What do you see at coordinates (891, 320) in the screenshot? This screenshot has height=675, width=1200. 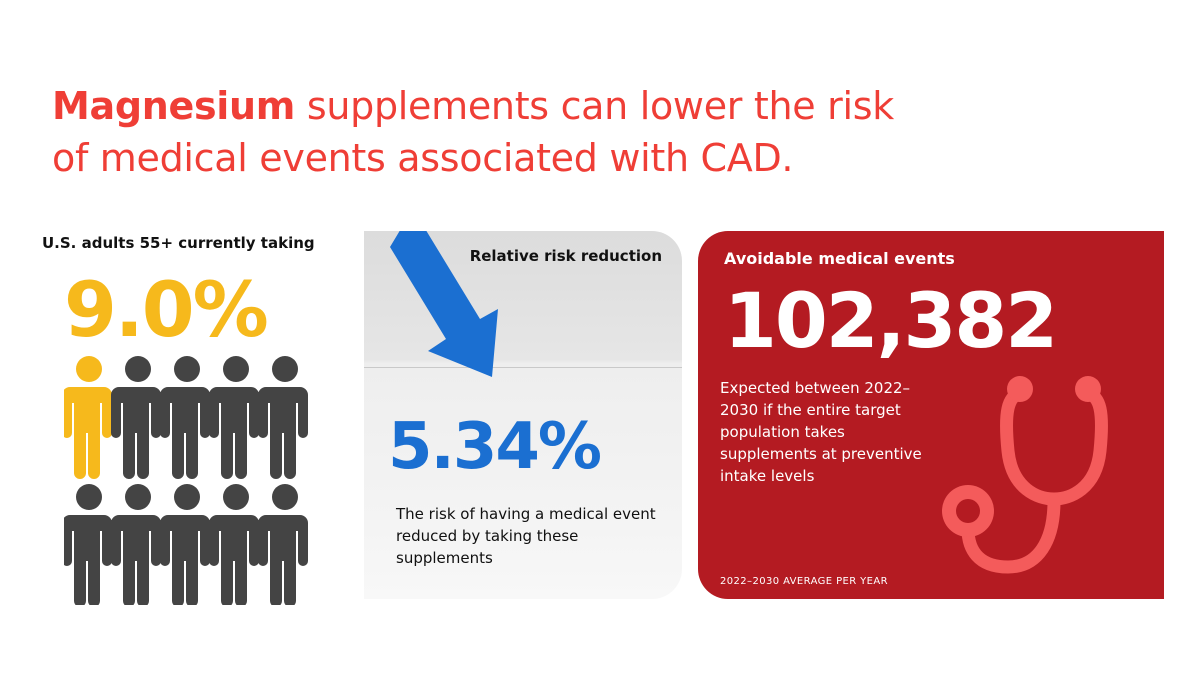 I see `events-value: 102,382` at bounding box center [891, 320].